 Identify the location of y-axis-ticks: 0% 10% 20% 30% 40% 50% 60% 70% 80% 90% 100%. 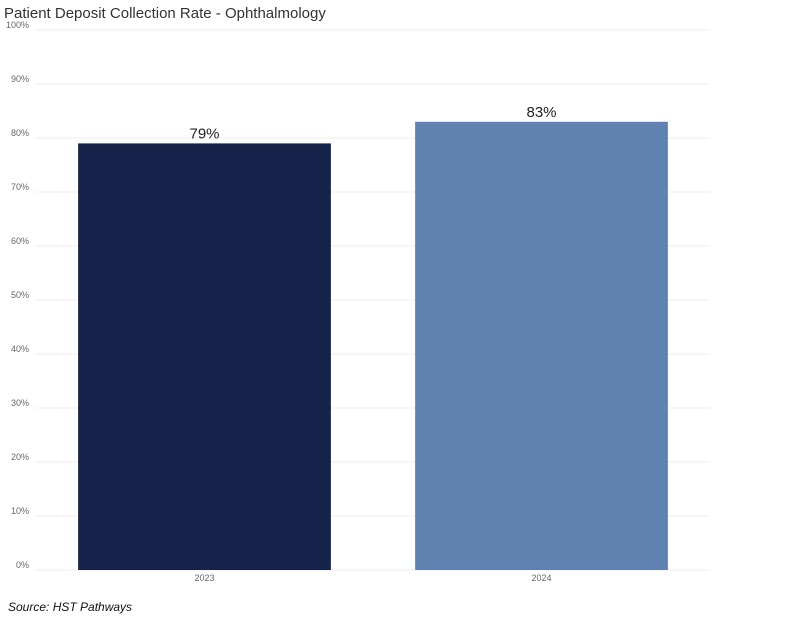
(17, 295).